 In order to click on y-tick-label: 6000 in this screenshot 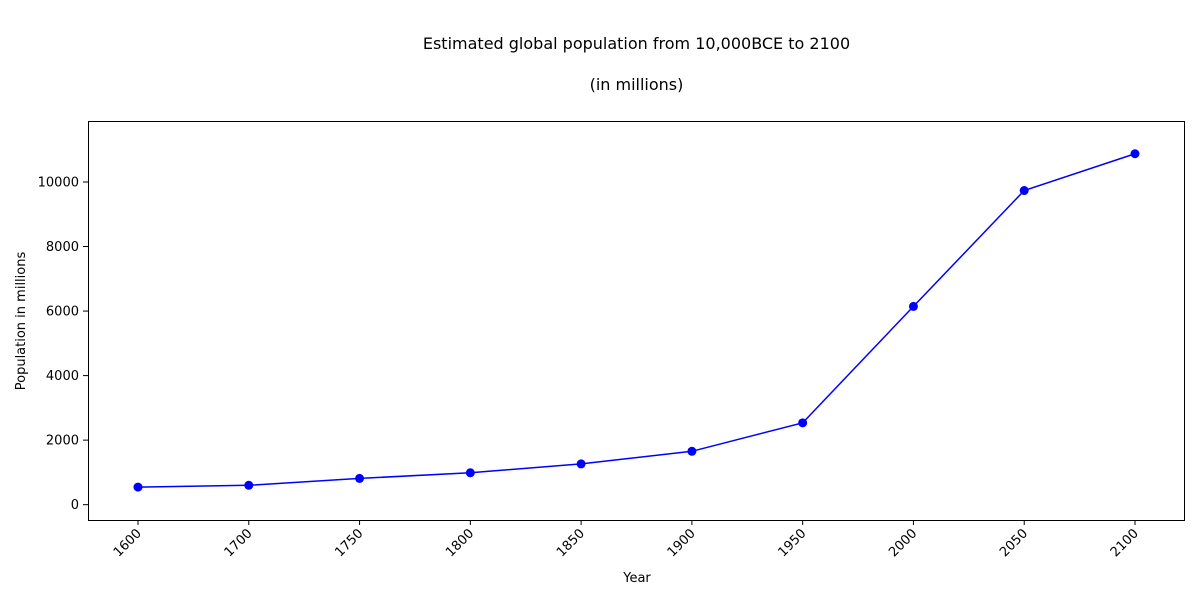, I will do `click(62, 312)`.